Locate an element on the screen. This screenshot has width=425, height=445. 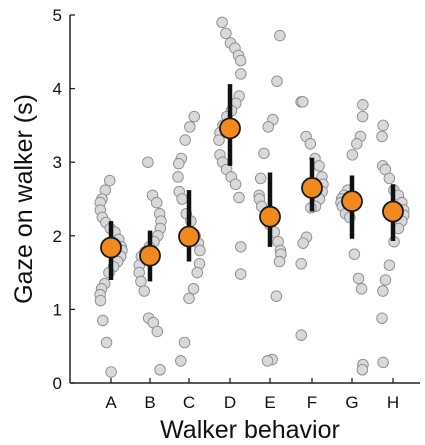
x-tick-label: B is located at coordinates (149, 402).